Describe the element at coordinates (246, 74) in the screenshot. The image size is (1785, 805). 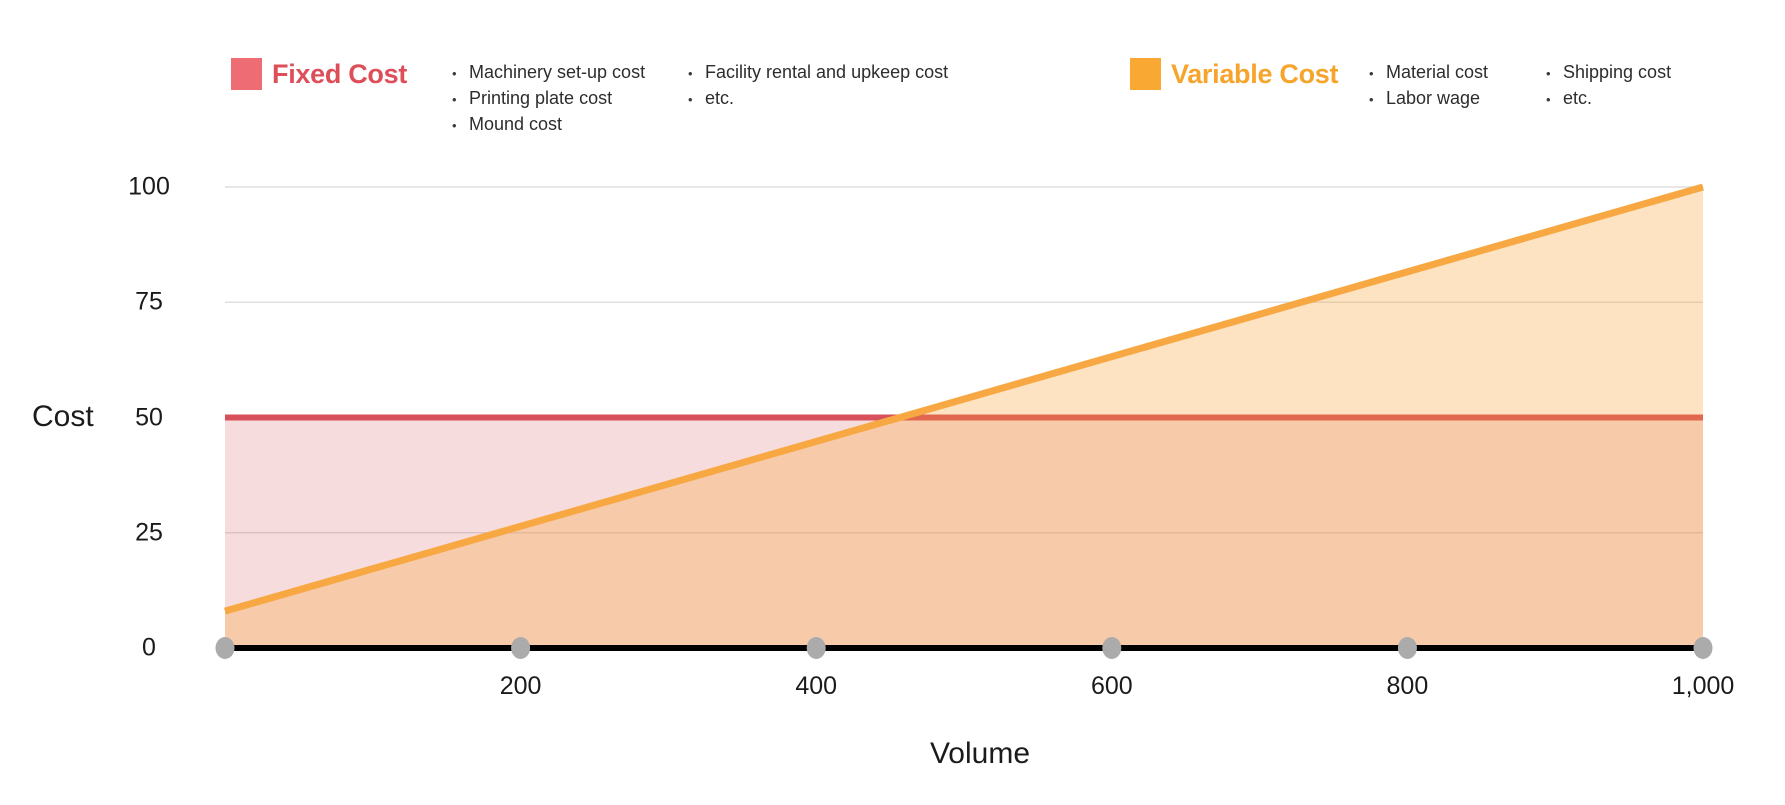
I see `fixed-cost-swatch-icon` at that location.